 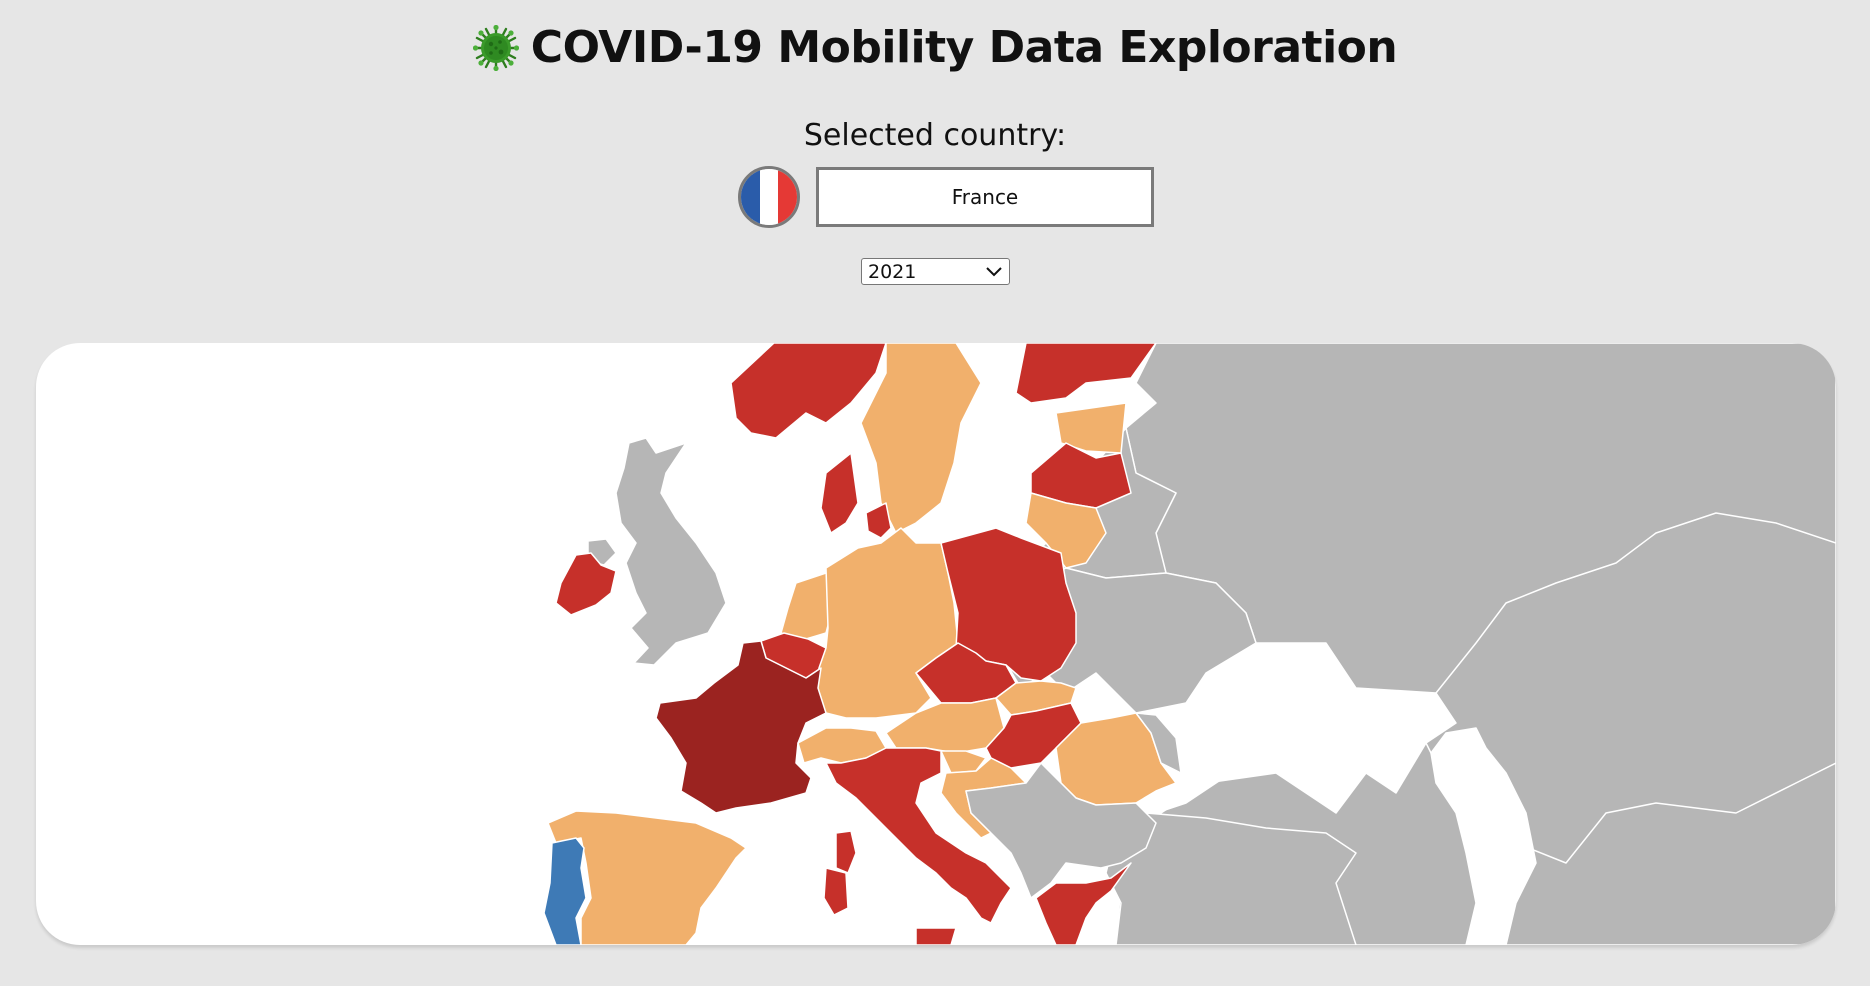 I want to click on virus-icon, so click(x=495, y=47).